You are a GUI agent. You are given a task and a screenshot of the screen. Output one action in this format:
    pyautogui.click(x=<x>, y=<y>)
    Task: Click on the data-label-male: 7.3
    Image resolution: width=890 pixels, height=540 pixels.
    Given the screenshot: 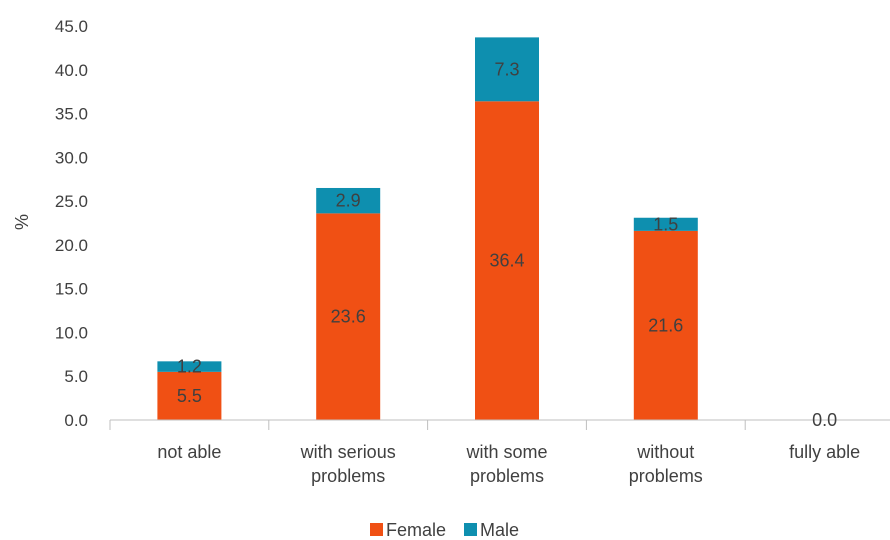 What is the action you would take?
    pyautogui.click(x=506, y=69)
    